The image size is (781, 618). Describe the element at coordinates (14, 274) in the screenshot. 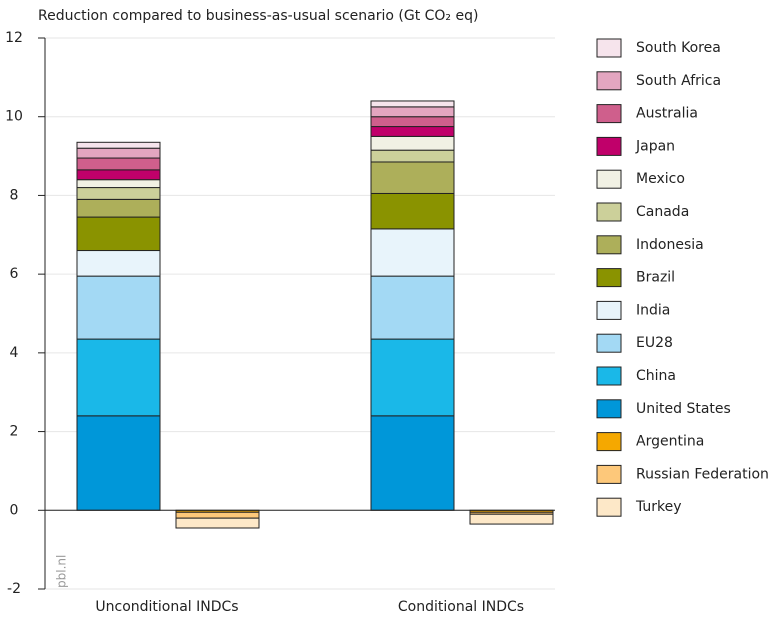

I see `y-tick-label: 6` at that location.